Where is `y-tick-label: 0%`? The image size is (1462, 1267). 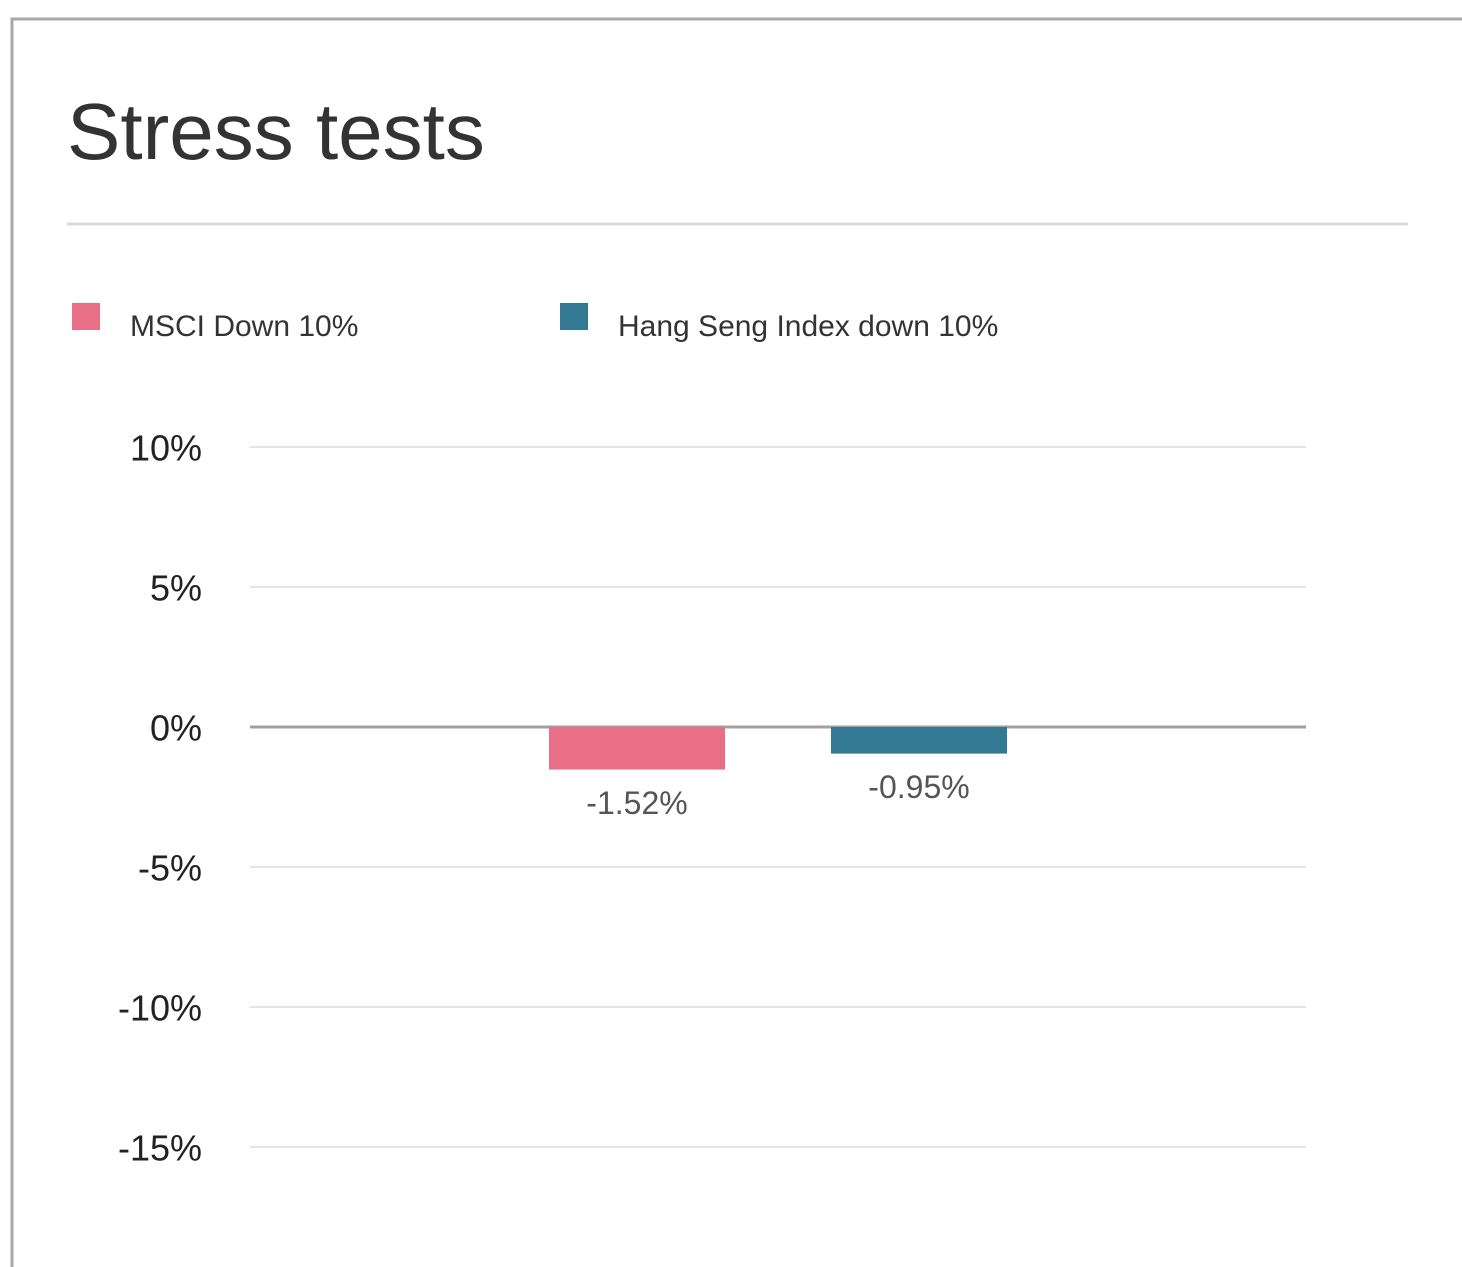
y-tick-label: 0% is located at coordinates (176, 728).